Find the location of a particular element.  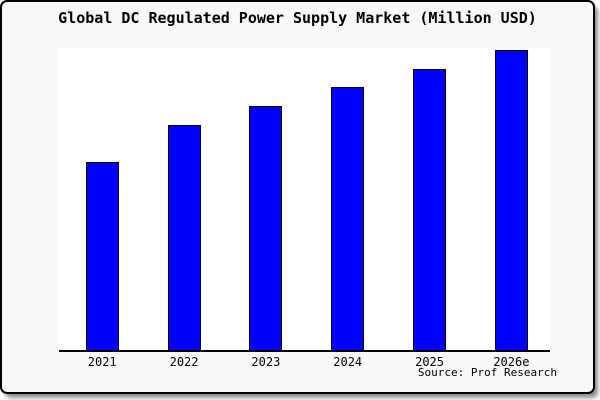

x-tick-2025: 2025 is located at coordinates (429, 362).